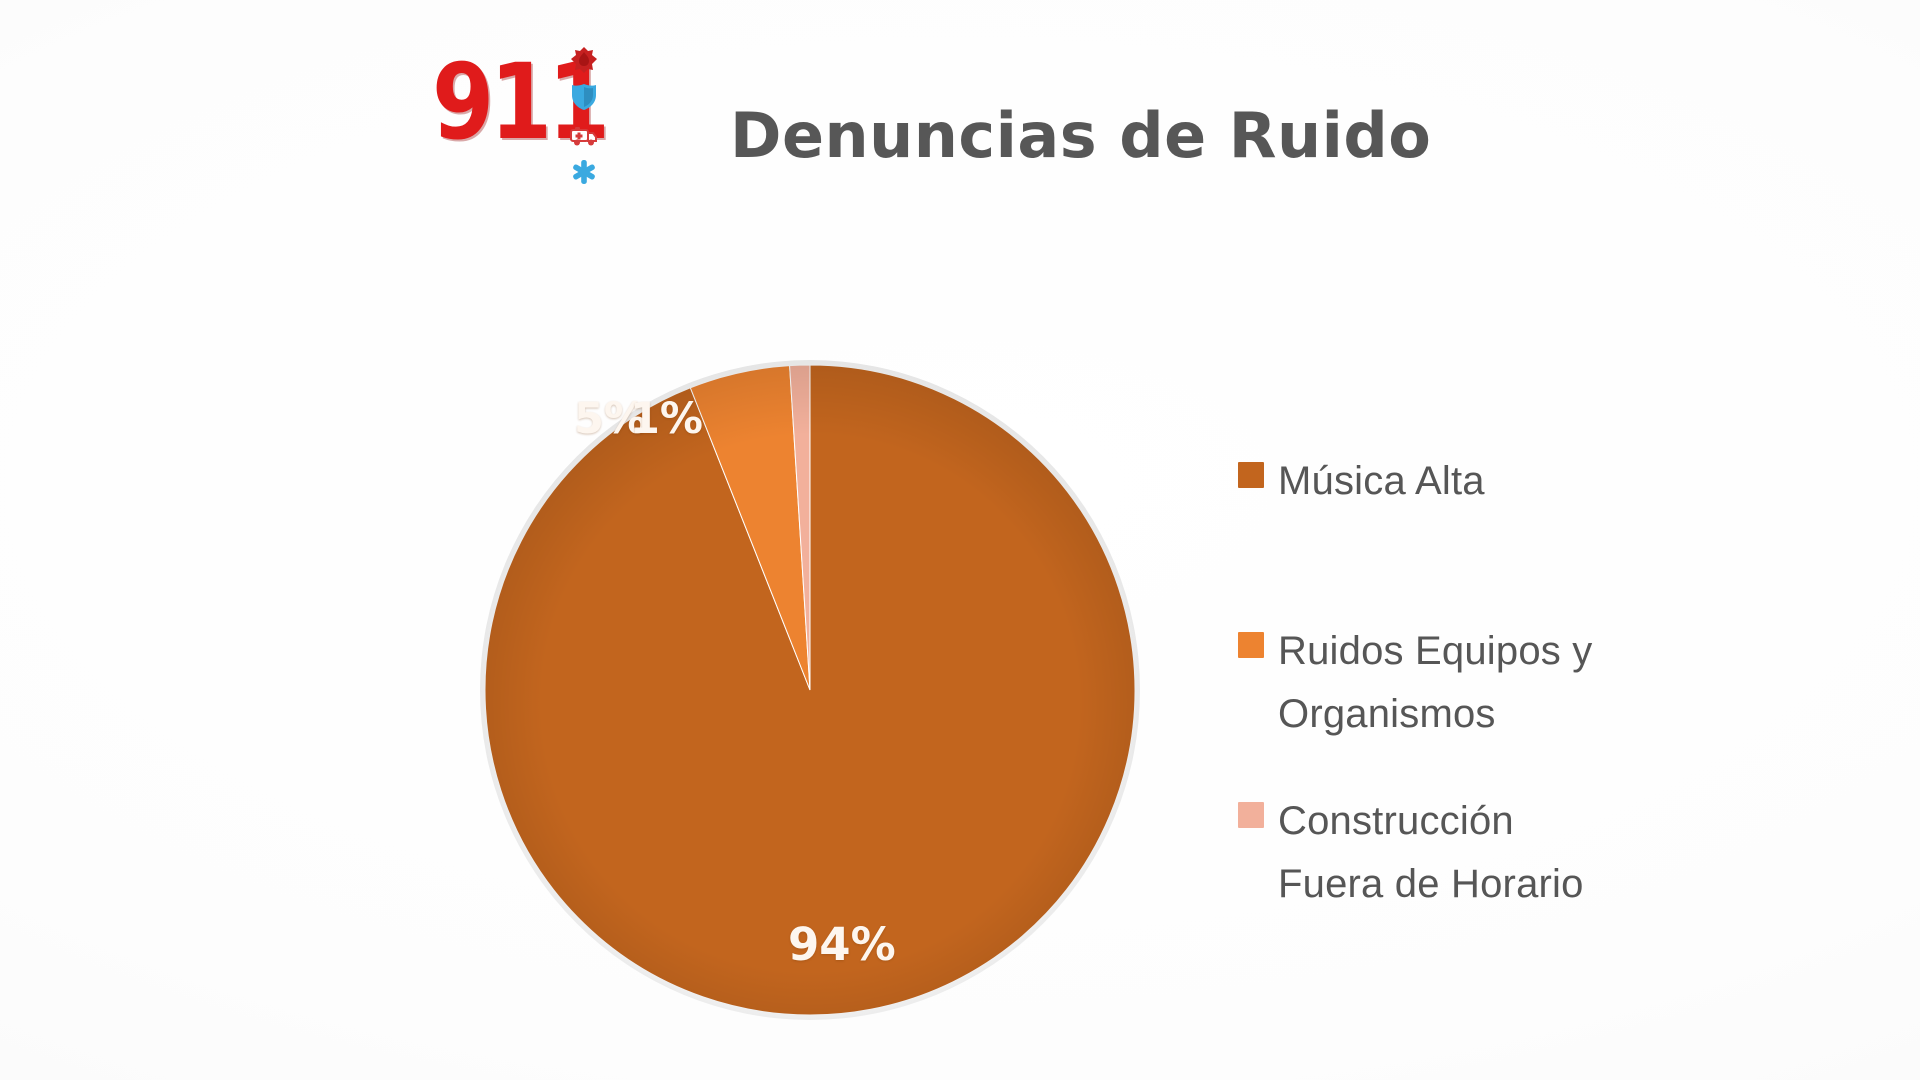 Image resolution: width=1920 pixels, height=1080 pixels. What do you see at coordinates (584, 116) in the screenshot?
I see `logo-service-icons` at bounding box center [584, 116].